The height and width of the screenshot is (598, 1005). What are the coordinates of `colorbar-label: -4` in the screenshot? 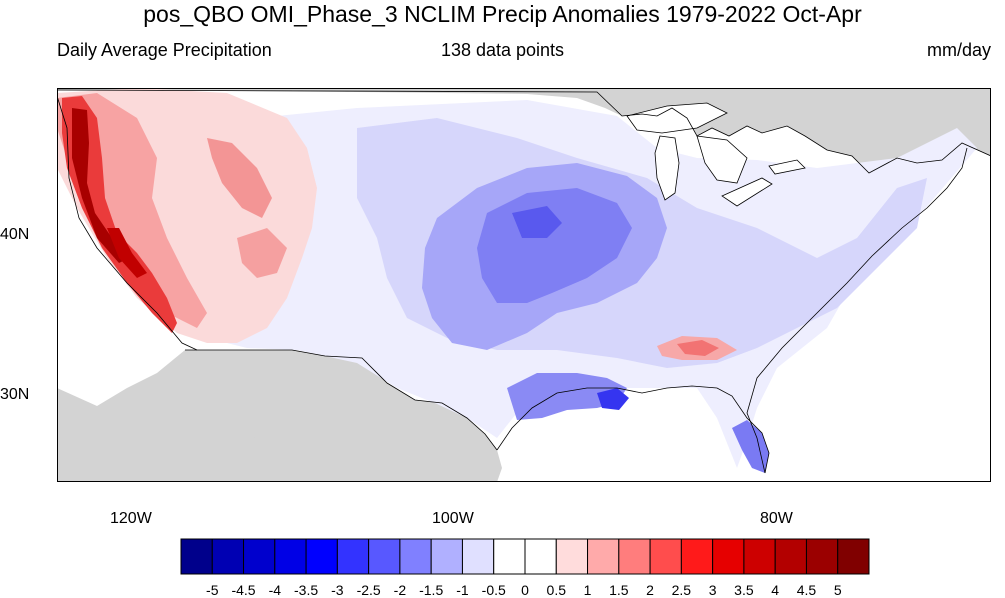 It's located at (275, 590).